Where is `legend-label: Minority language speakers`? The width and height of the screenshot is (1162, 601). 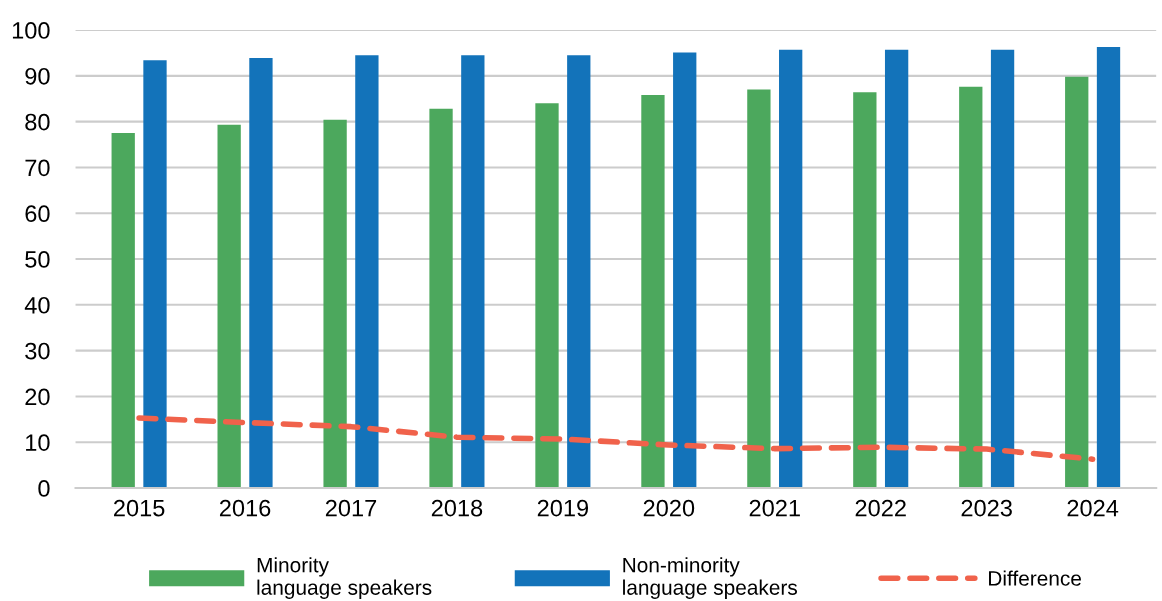 legend-label: Minority language speakers is located at coordinates (344, 578).